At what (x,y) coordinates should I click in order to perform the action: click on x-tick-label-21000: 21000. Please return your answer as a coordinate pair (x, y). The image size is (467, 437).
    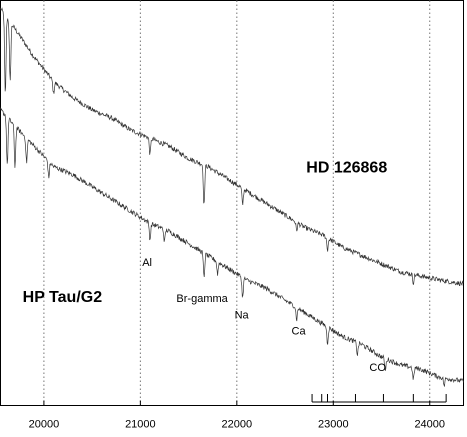
    Looking at the image, I should click on (140, 425).